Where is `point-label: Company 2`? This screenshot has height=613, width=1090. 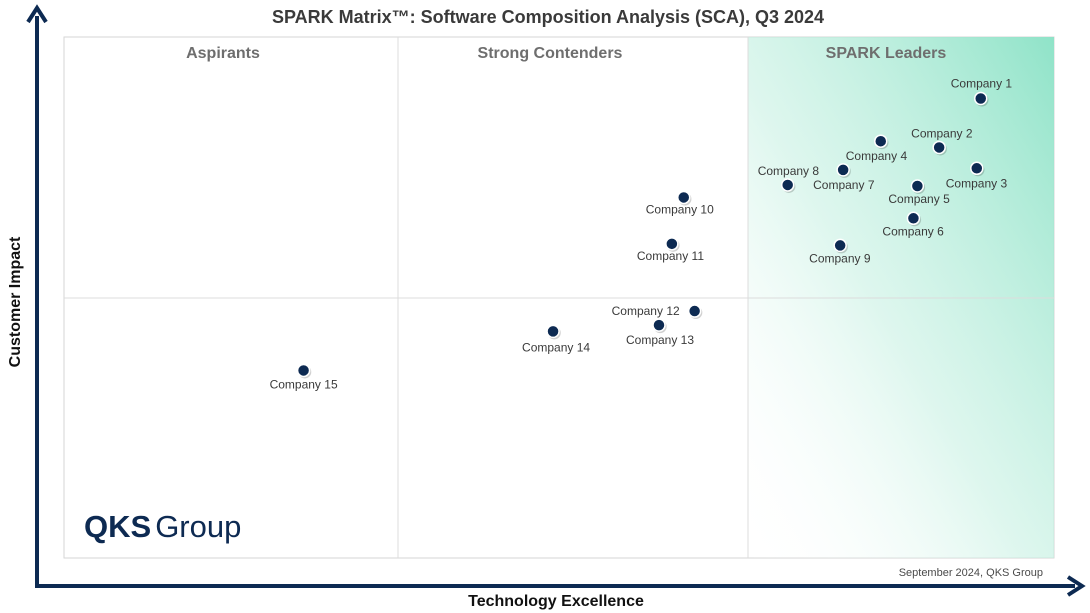
point-label: Company 2 is located at coordinates (942, 133).